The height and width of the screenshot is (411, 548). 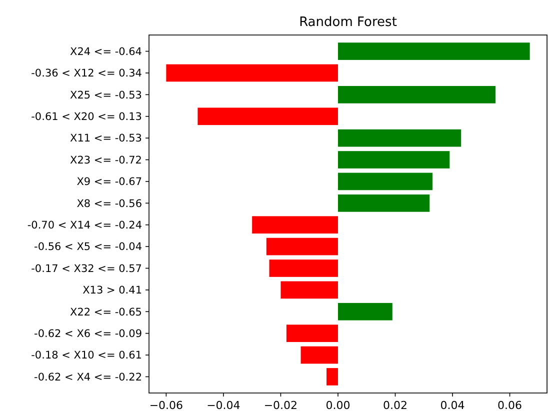 I want to click on y-tick-label: -0.62 < X4 <= -0.22, so click(x=88, y=377).